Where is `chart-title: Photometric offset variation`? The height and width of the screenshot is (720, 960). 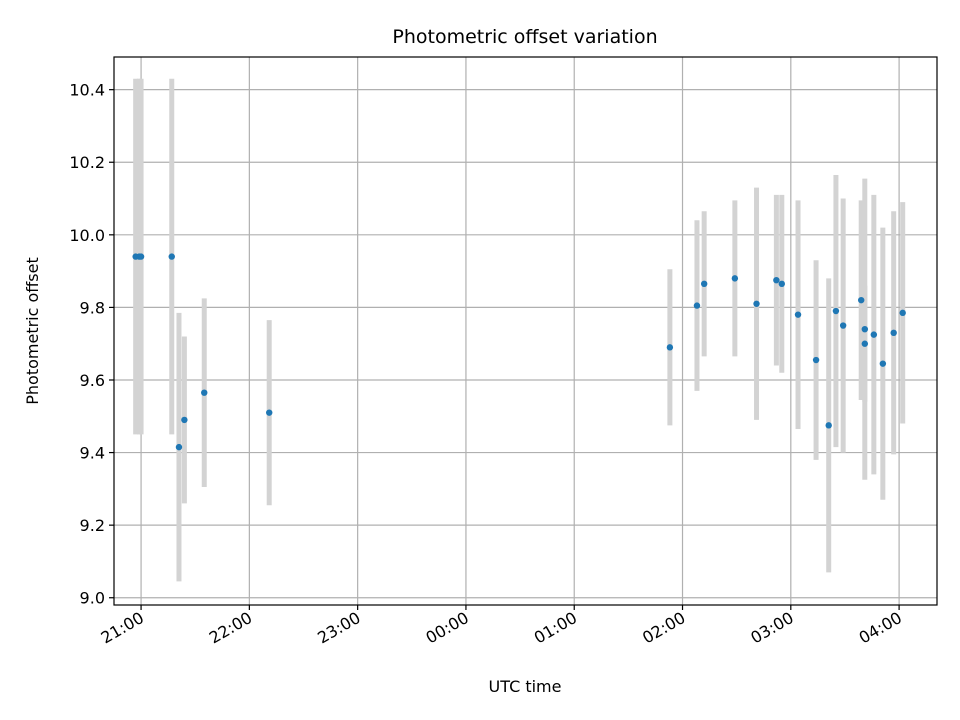
chart-title: Photometric offset variation is located at coordinates (524, 37).